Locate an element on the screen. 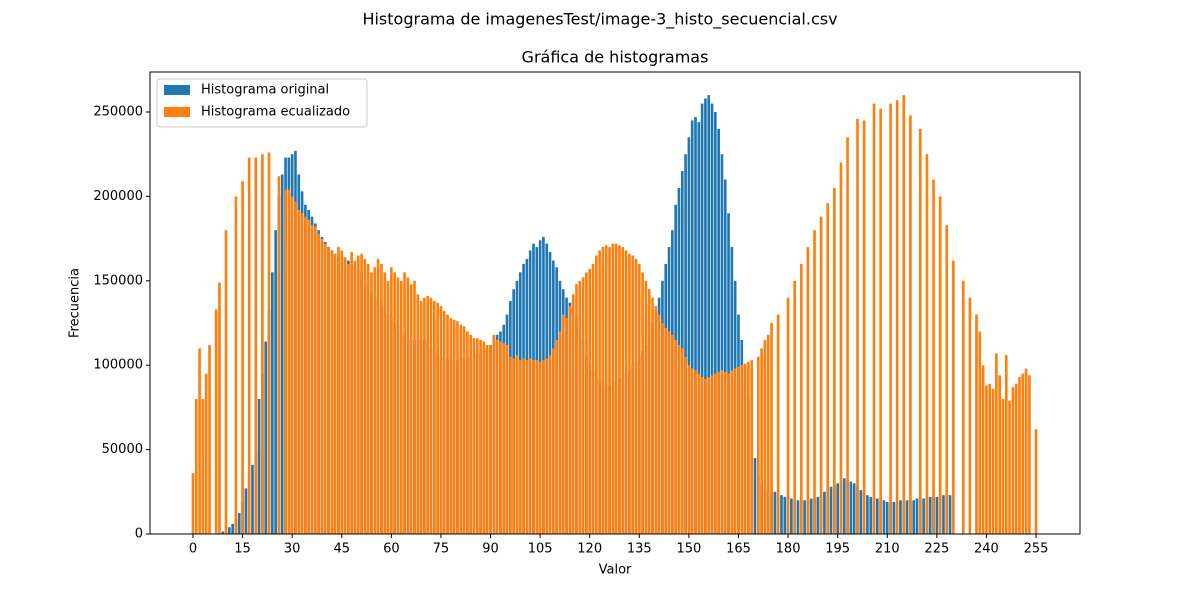  y-axis-label: Frecuencia is located at coordinates (75, 303).